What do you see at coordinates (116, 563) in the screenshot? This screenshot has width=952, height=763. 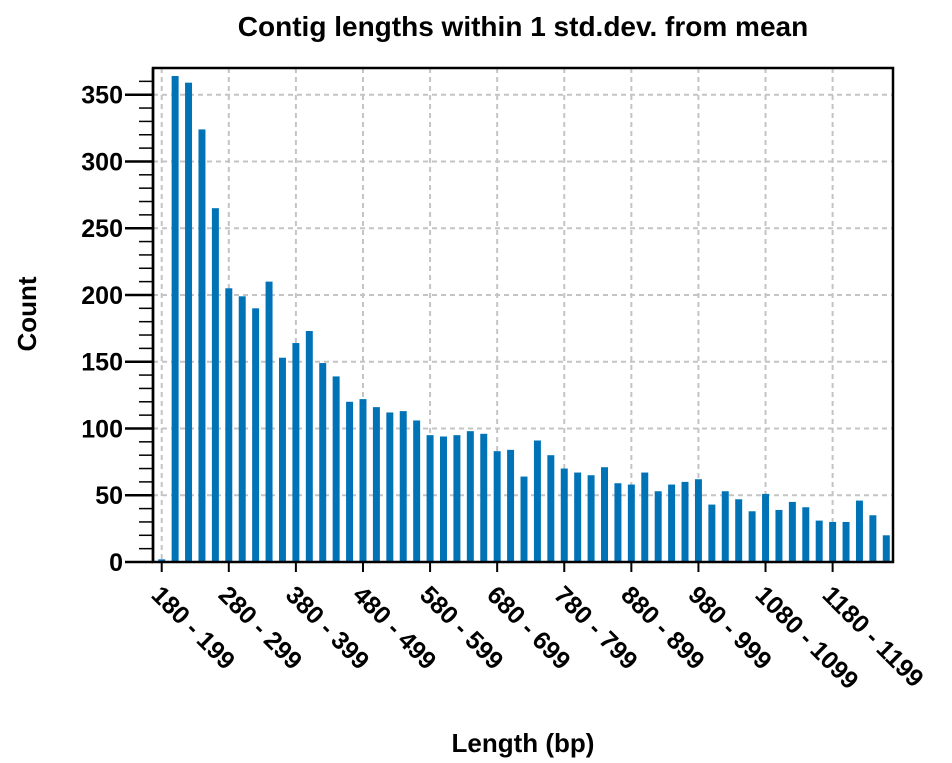 I see `y-tick-label: 0` at bounding box center [116, 563].